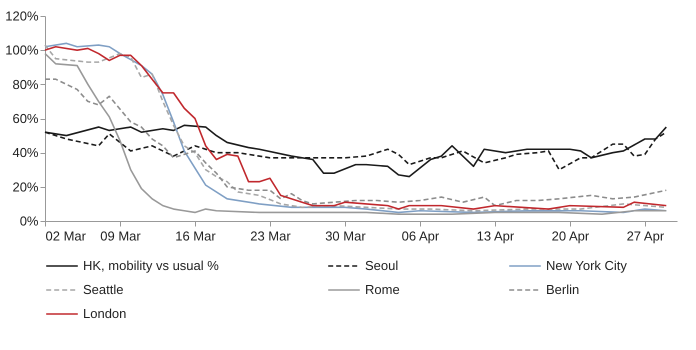 This screenshot has height=350, width=696. What do you see at coordinates (66, 236) in the screenshot?
I see `x-tick-label: 02 Mar` at bounding box center [66, 236].